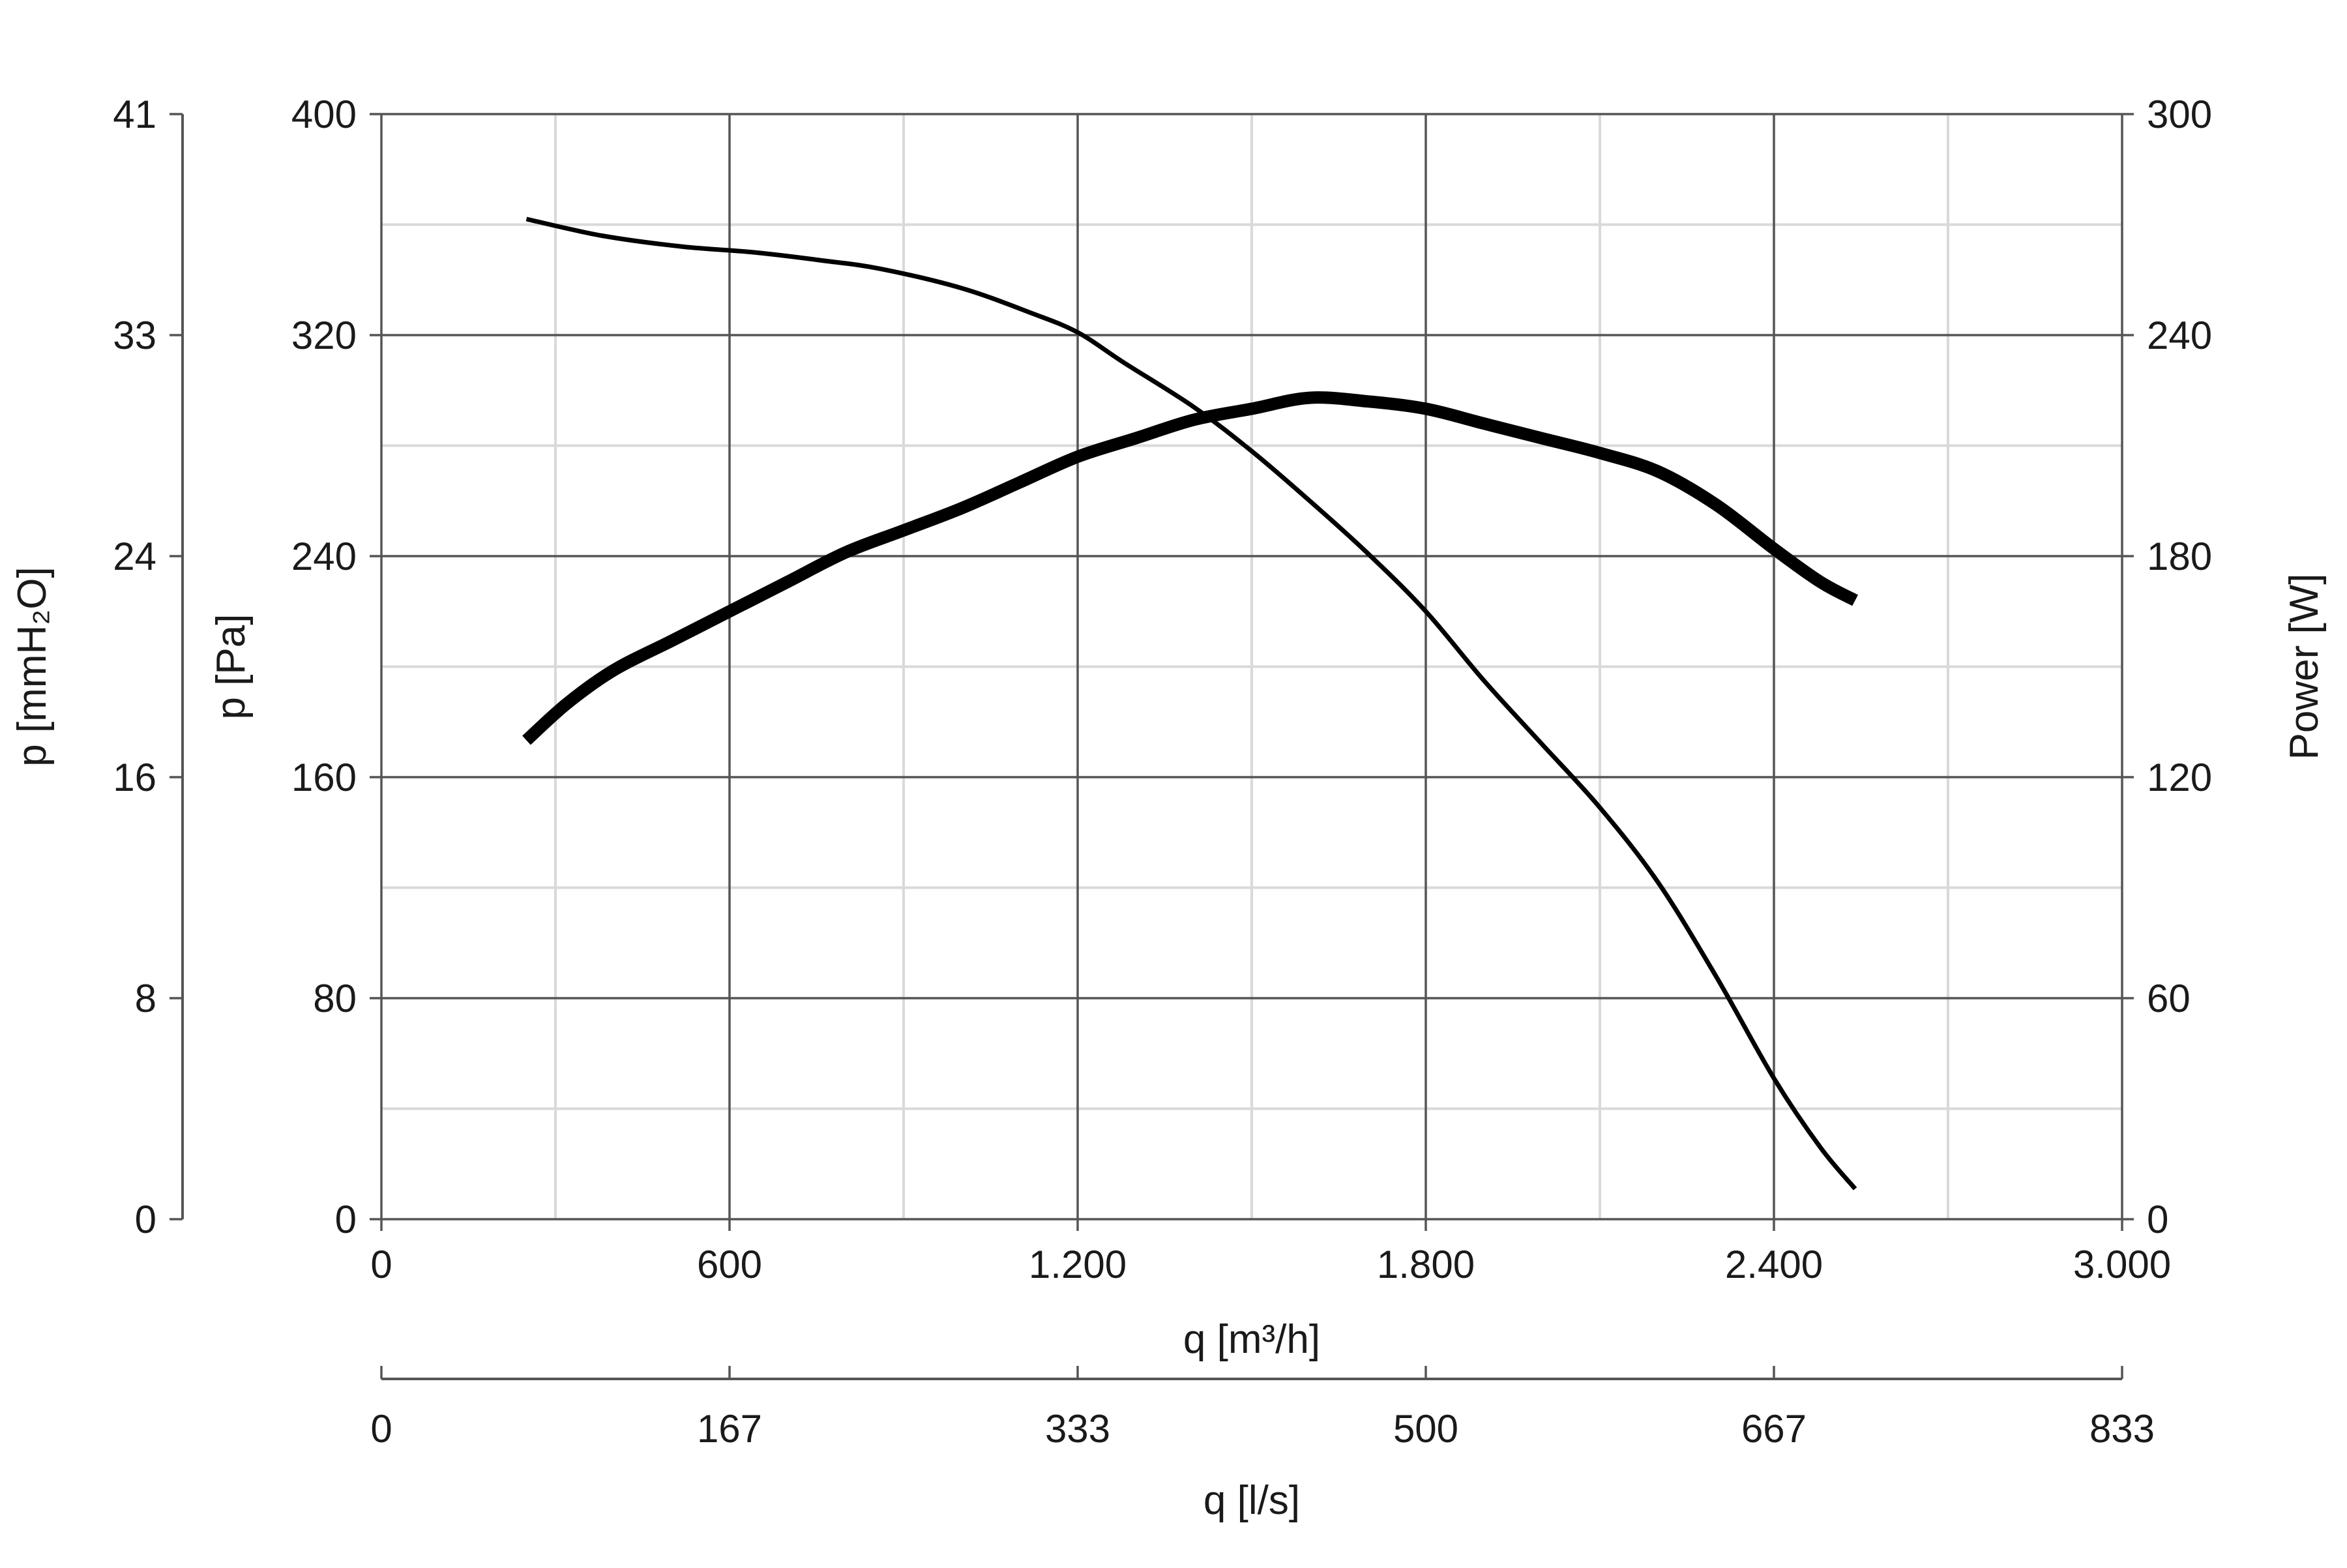  I want to click on y-tick-label: 320, so click(324, 336).